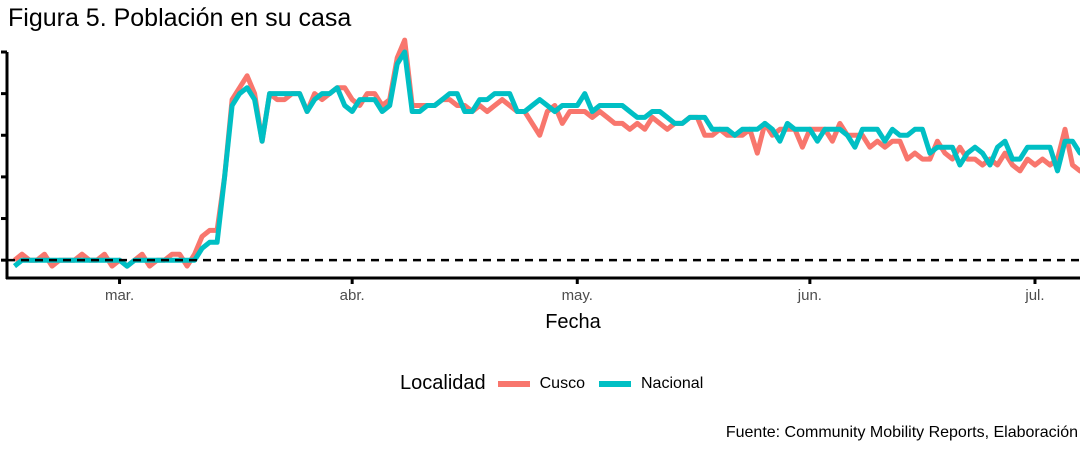 The width and height of the screenshot is (1080, 450). Describe the element at coordinates (809, 295) in the screenshot. I see `x-tick-label: jun.` at that location.